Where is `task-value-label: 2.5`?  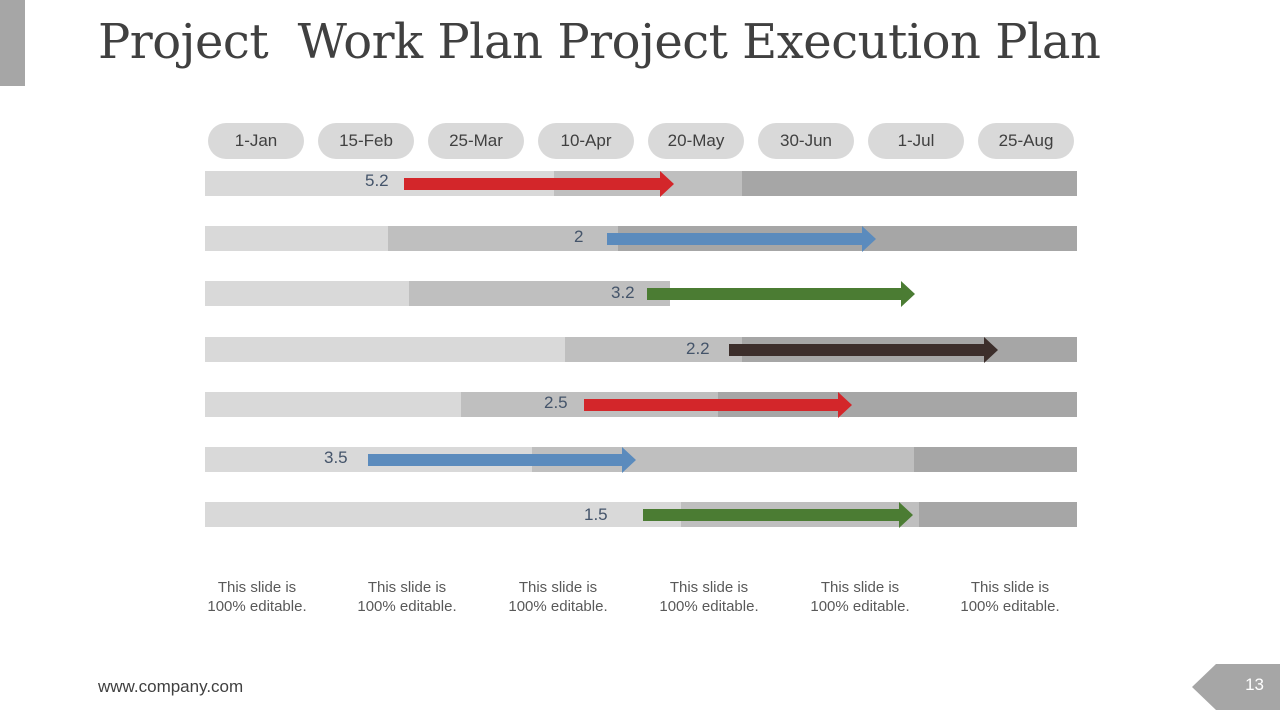
task-value-label: 2.5 is located at coordinates (556, 402).